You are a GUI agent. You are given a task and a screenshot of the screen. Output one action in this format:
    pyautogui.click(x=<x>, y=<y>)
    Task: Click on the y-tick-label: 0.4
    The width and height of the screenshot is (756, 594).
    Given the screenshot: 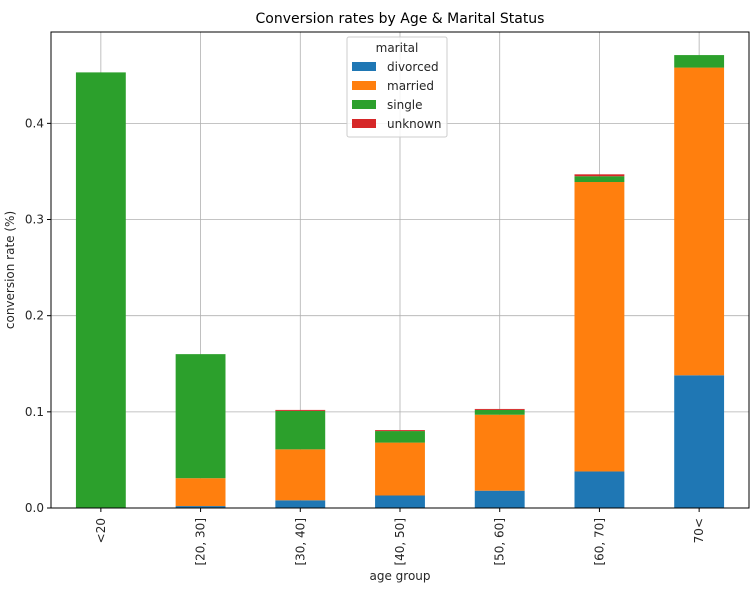 What is the action you would take?
    pyautogui.click(x=34, y=123)
    